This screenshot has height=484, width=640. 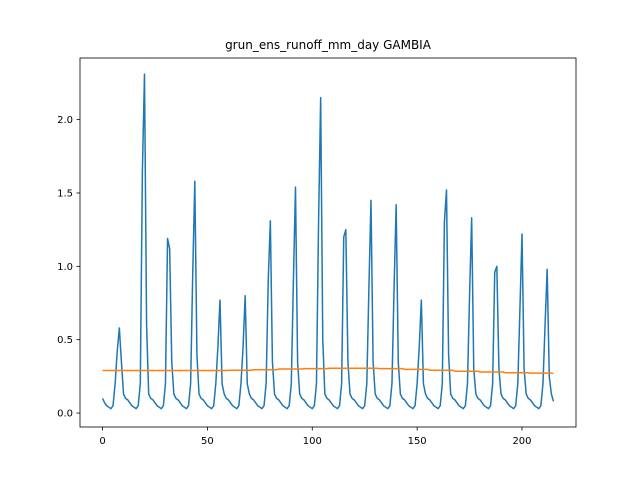 What do you see at coordinates (65, 193) in the screenshot?
I see `y-tick-label: 1.5` at bounding box center [65, 193].